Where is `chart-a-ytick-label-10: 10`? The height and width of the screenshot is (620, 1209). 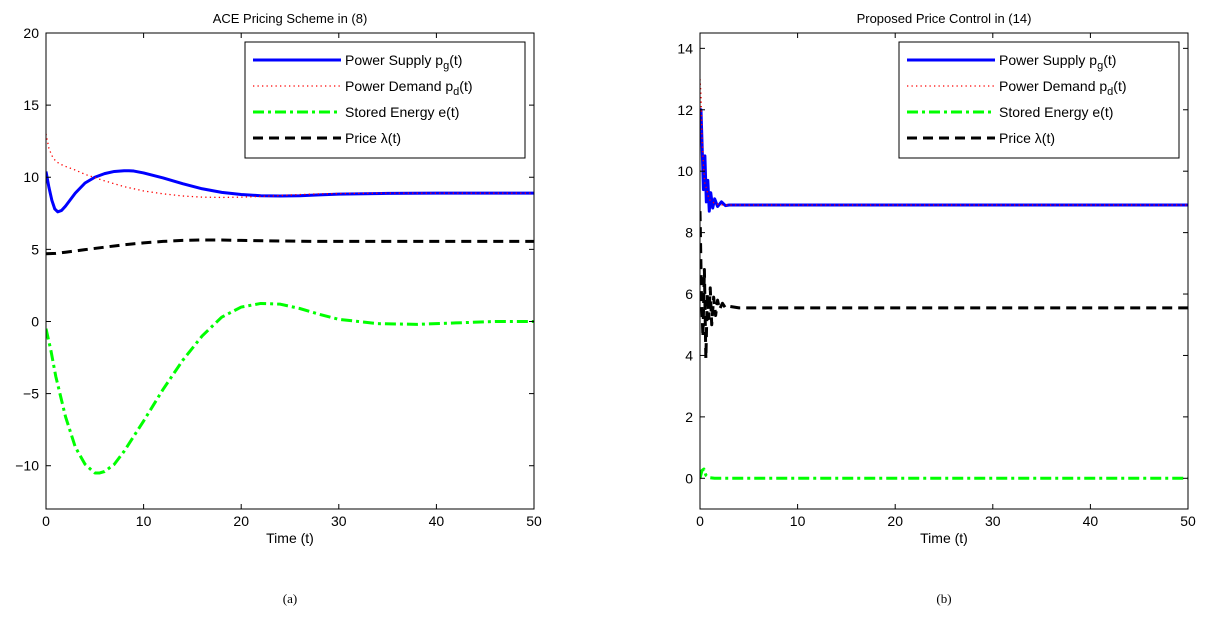 chart-a-ytick-label-10: 10 is located at coordinates (31, 177).